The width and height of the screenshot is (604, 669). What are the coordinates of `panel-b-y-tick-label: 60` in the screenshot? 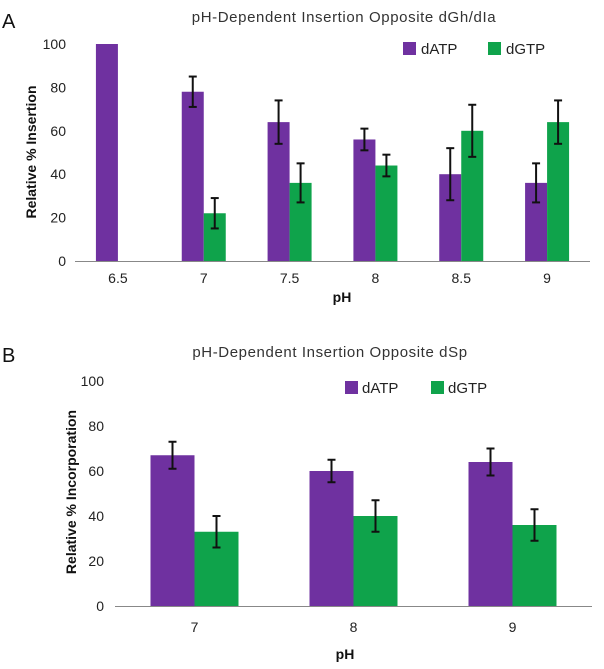 It's located at (96, 471).